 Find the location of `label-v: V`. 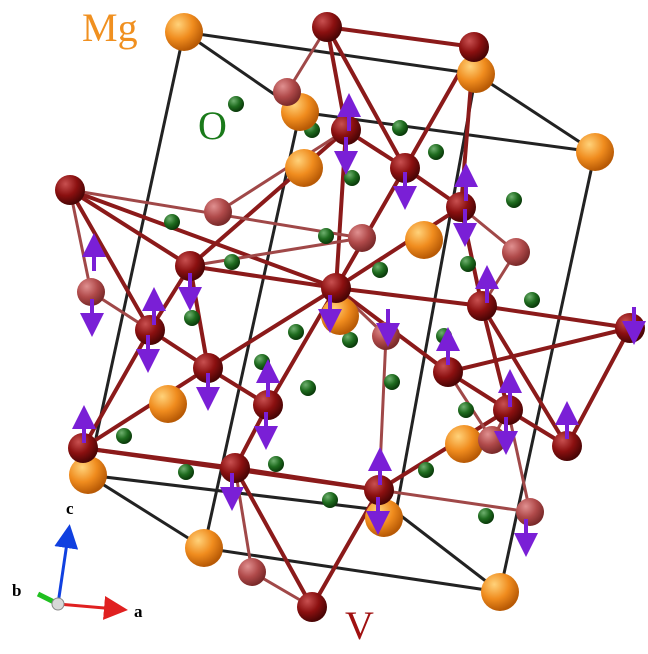

label-v: V is located at coordinates (359, 625).